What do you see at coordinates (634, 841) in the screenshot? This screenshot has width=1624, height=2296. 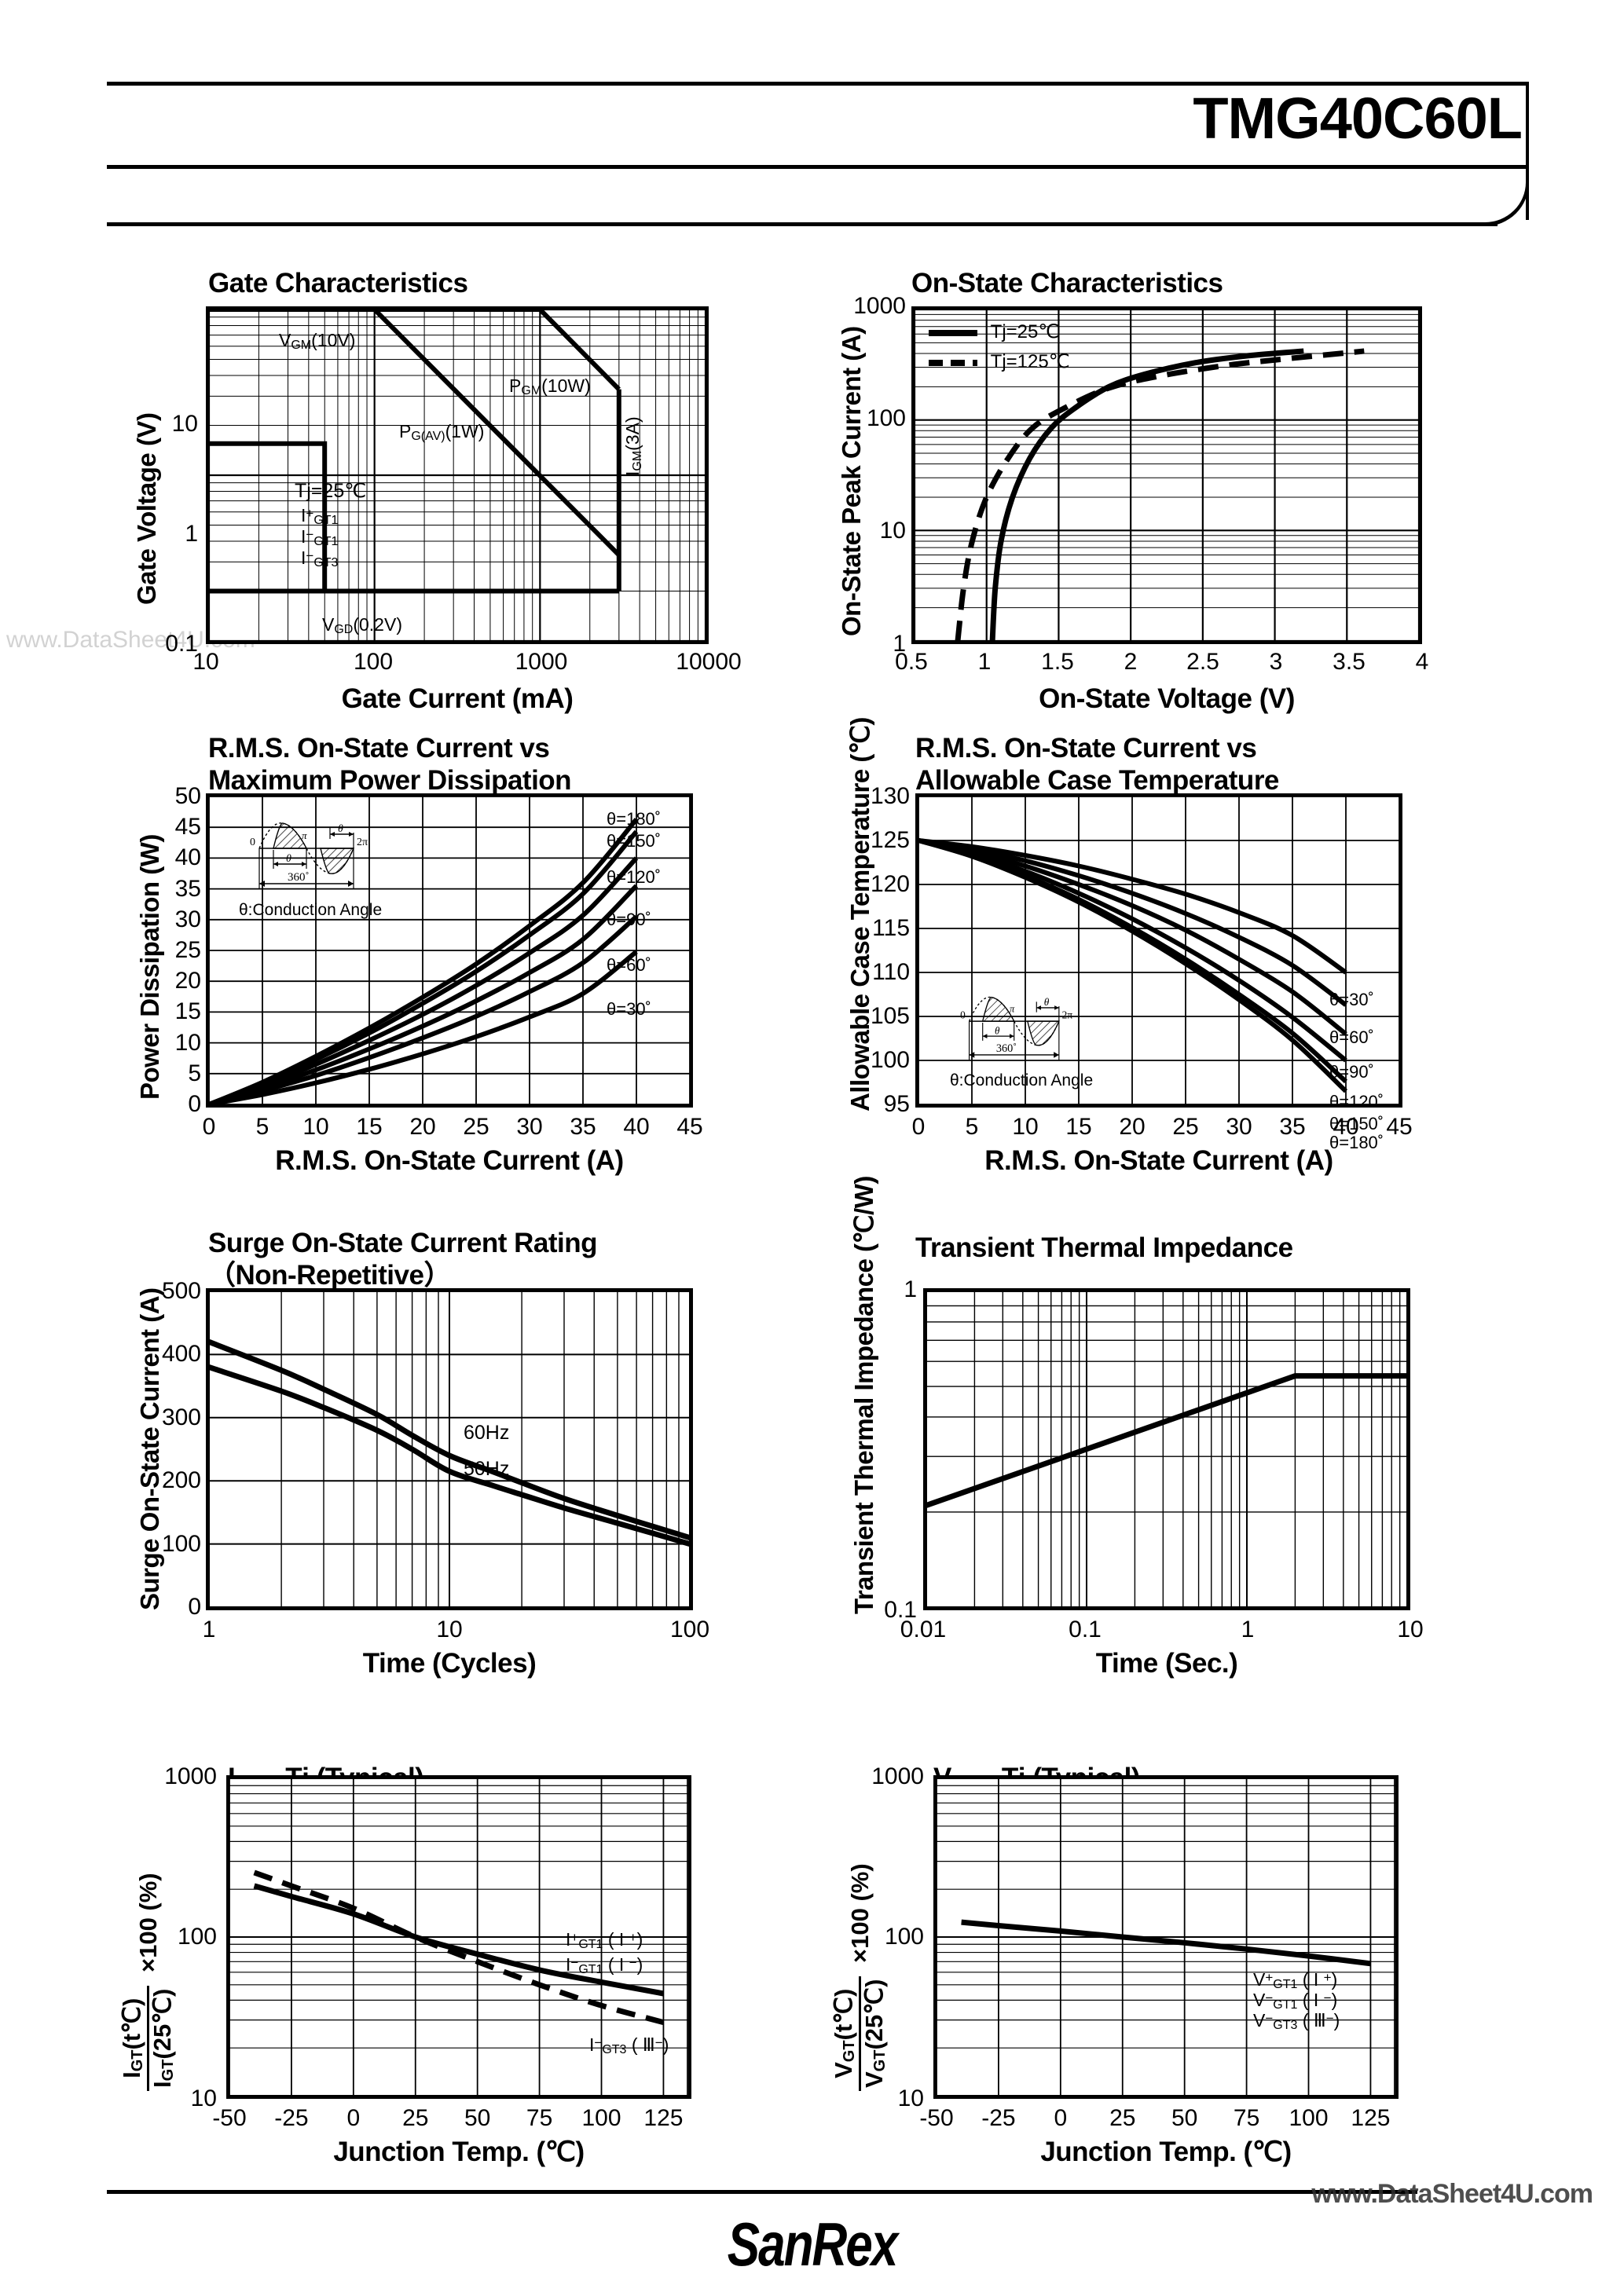 I see `series-label: θ=150˚` at bounding box center [634, 841].